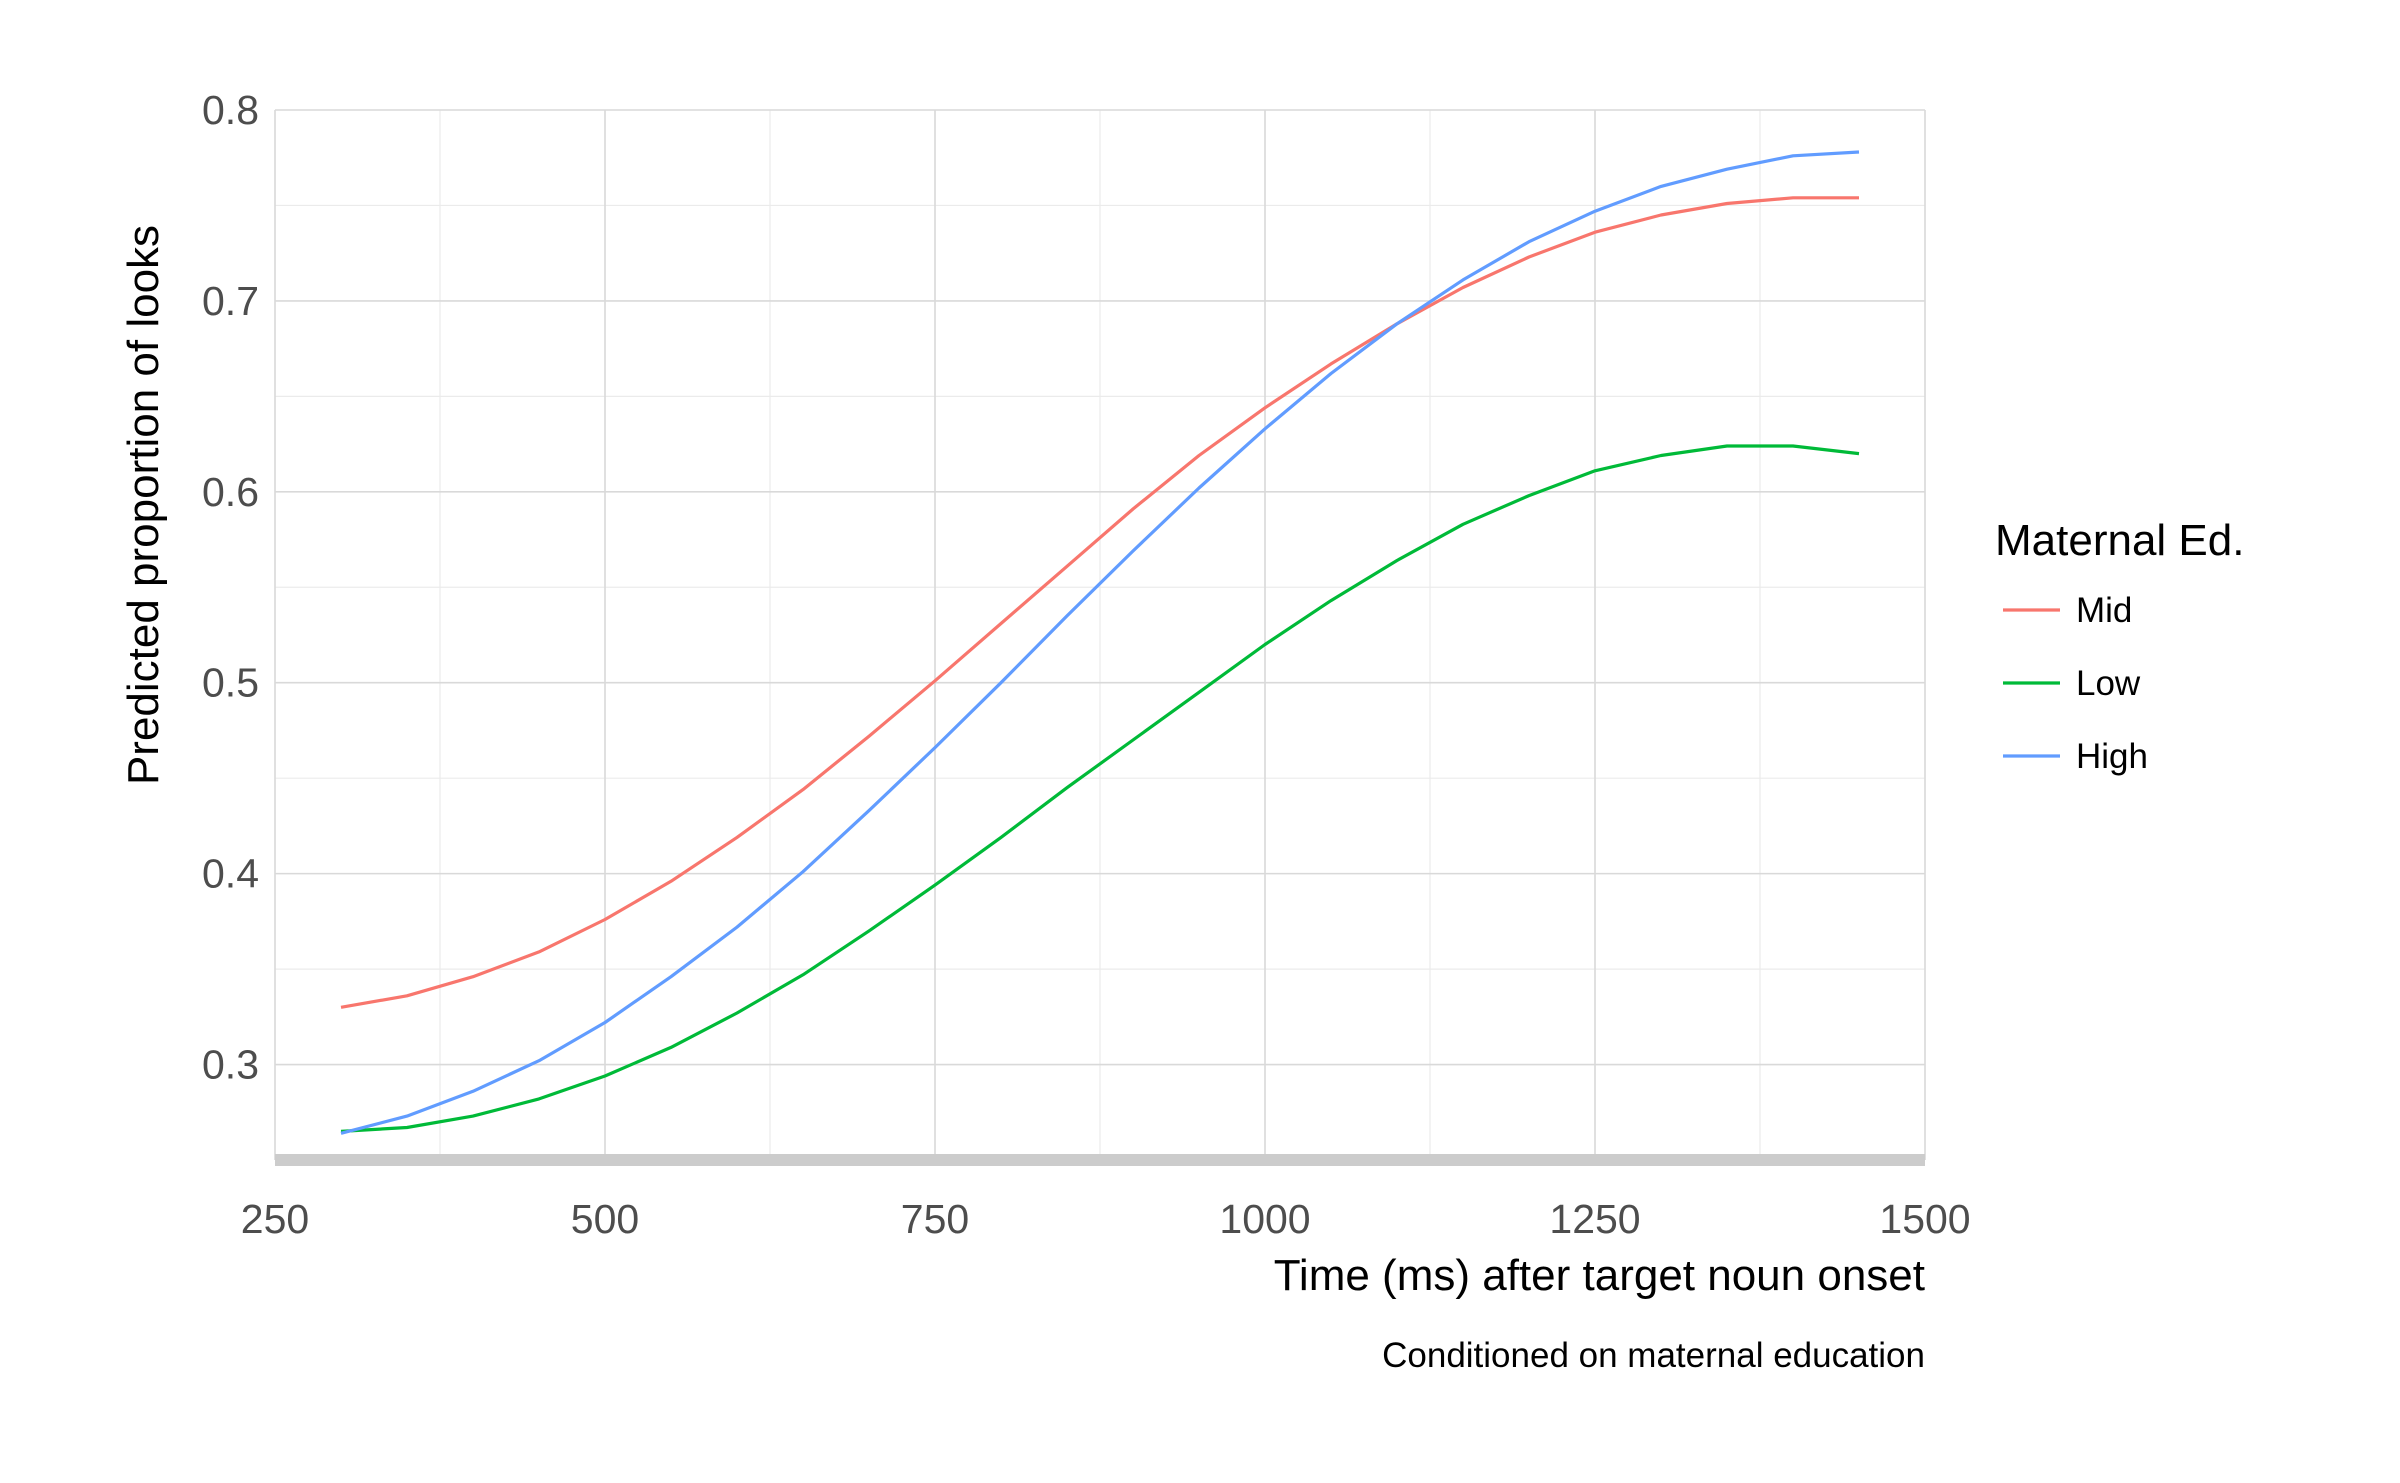  I want to click on y-tick-label: 0.8, so click(230, 110).